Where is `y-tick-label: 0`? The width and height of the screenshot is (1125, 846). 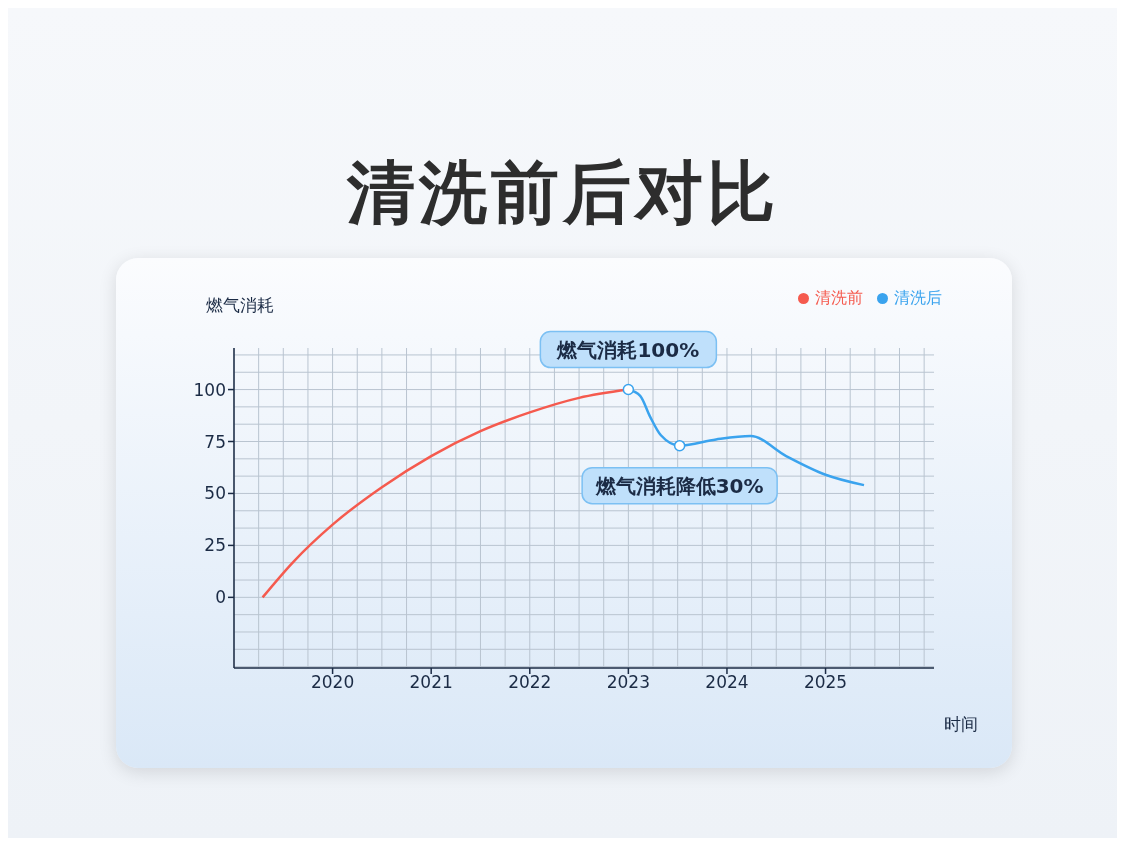
y-tick-label: 0 is located at coordinates (220, 597).